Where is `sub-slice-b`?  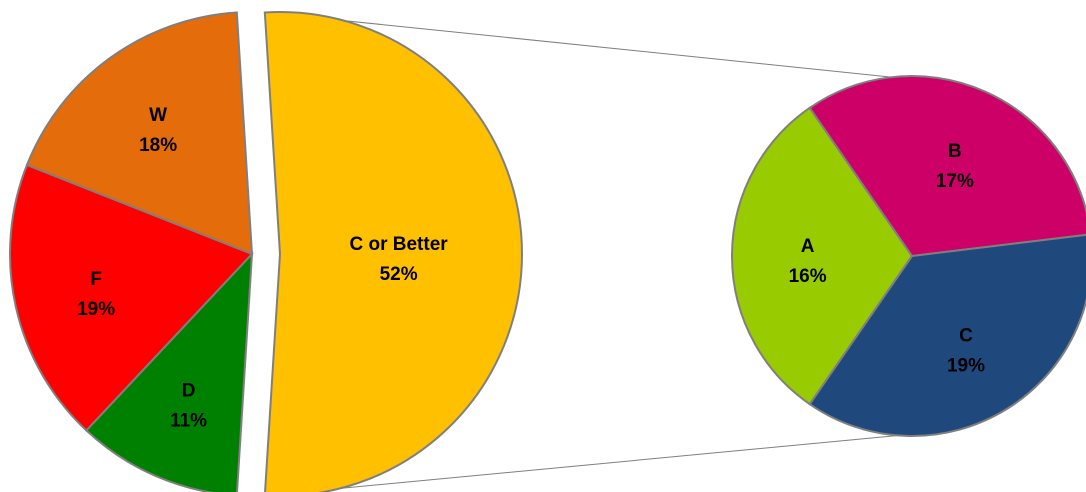
sub-slice-b is located at coordinates (947, 166).